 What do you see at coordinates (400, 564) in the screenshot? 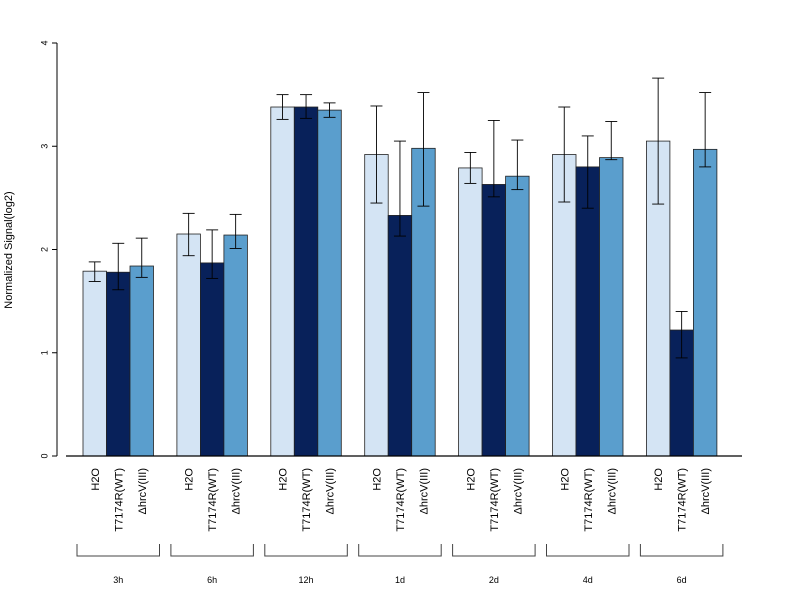
I see `group-brackets: 3h 6h 12h 1d 2d 4d 6d` at bounding box center [400, 564].